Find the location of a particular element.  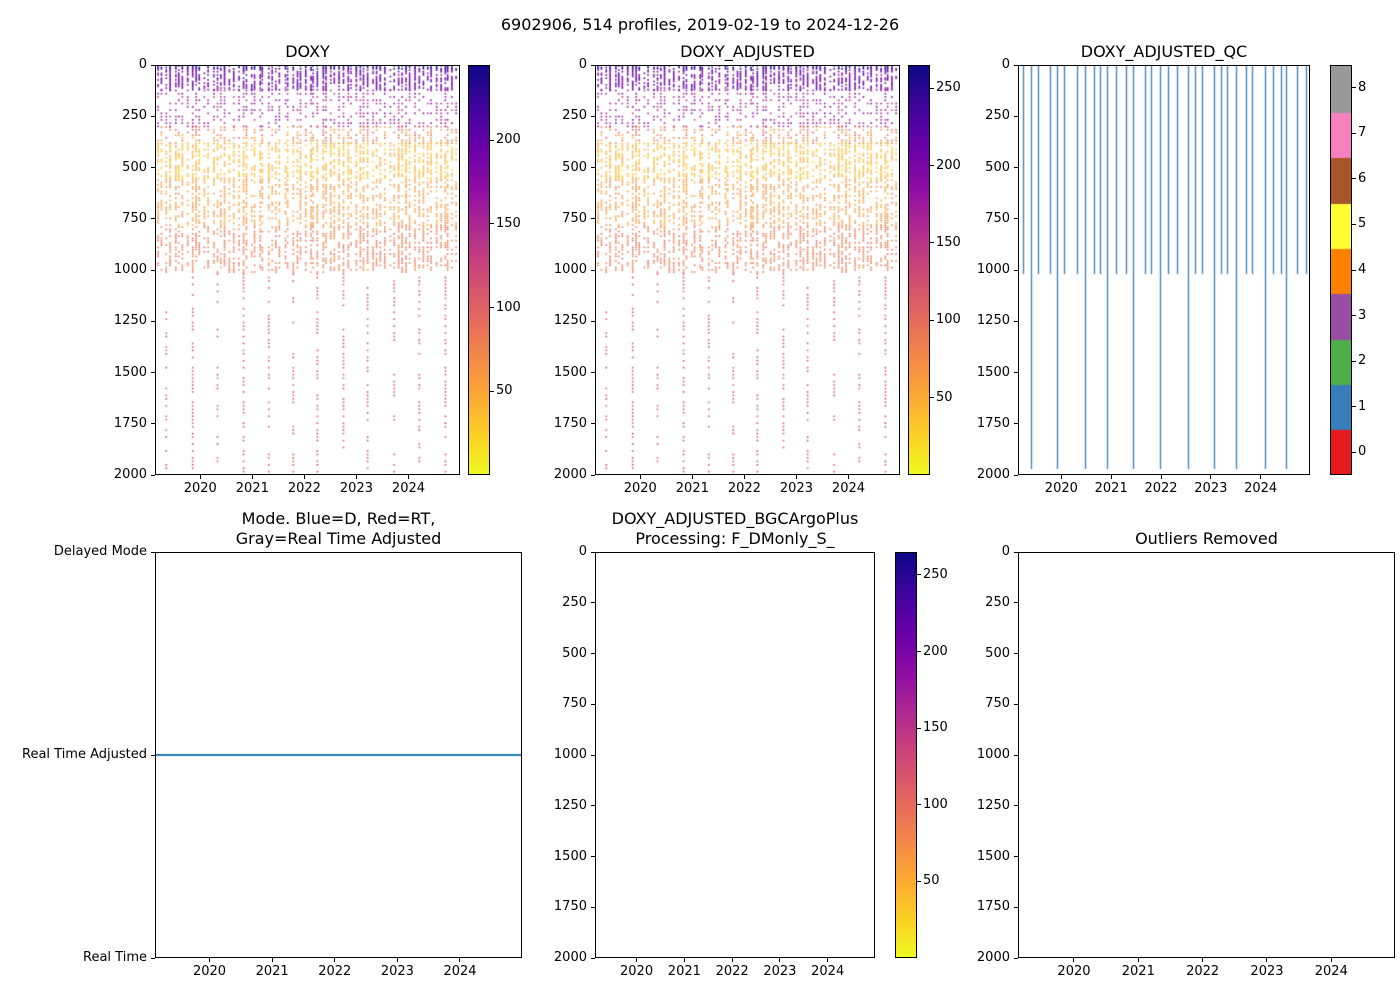

colorbar-doxy is located at coordinates (479, 270).